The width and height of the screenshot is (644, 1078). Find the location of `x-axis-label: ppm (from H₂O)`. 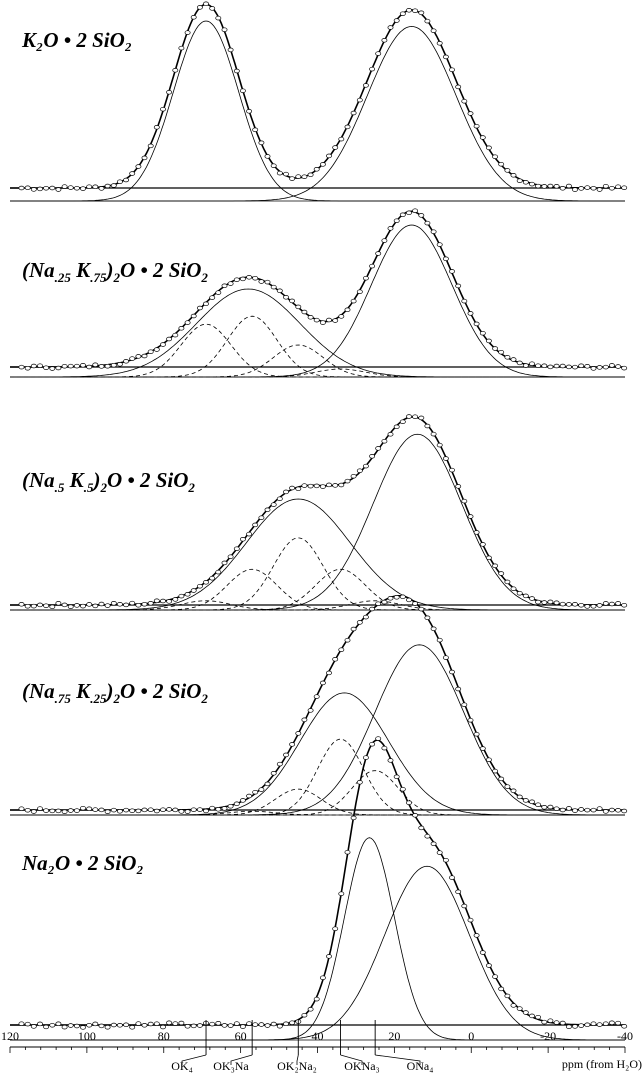

x-axis-label: ppm (from H₂O) is located at coordinates (602, 1064).